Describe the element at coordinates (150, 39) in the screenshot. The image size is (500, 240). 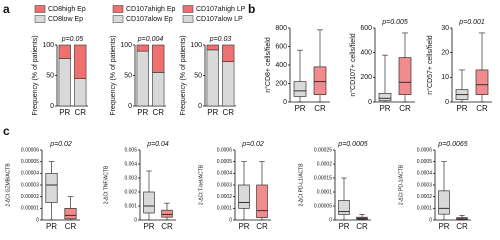
I see `p-value: p=0.004` at that location.